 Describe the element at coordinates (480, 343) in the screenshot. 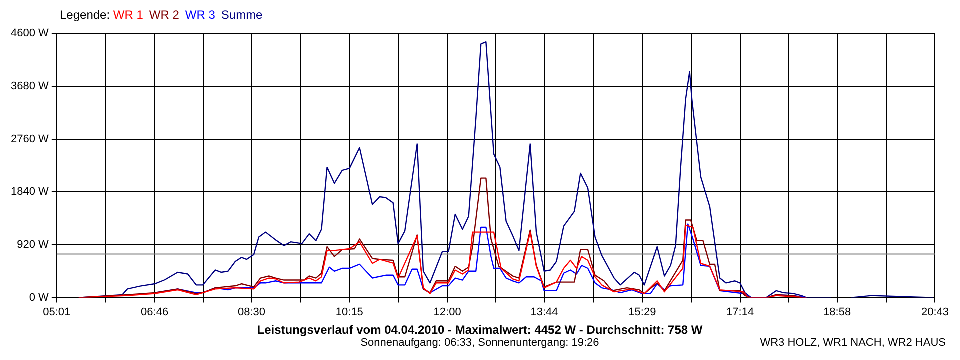

I see `text: Sonnenaufgang: 06:33, Sonnenuntergang: 19:26` at that location.